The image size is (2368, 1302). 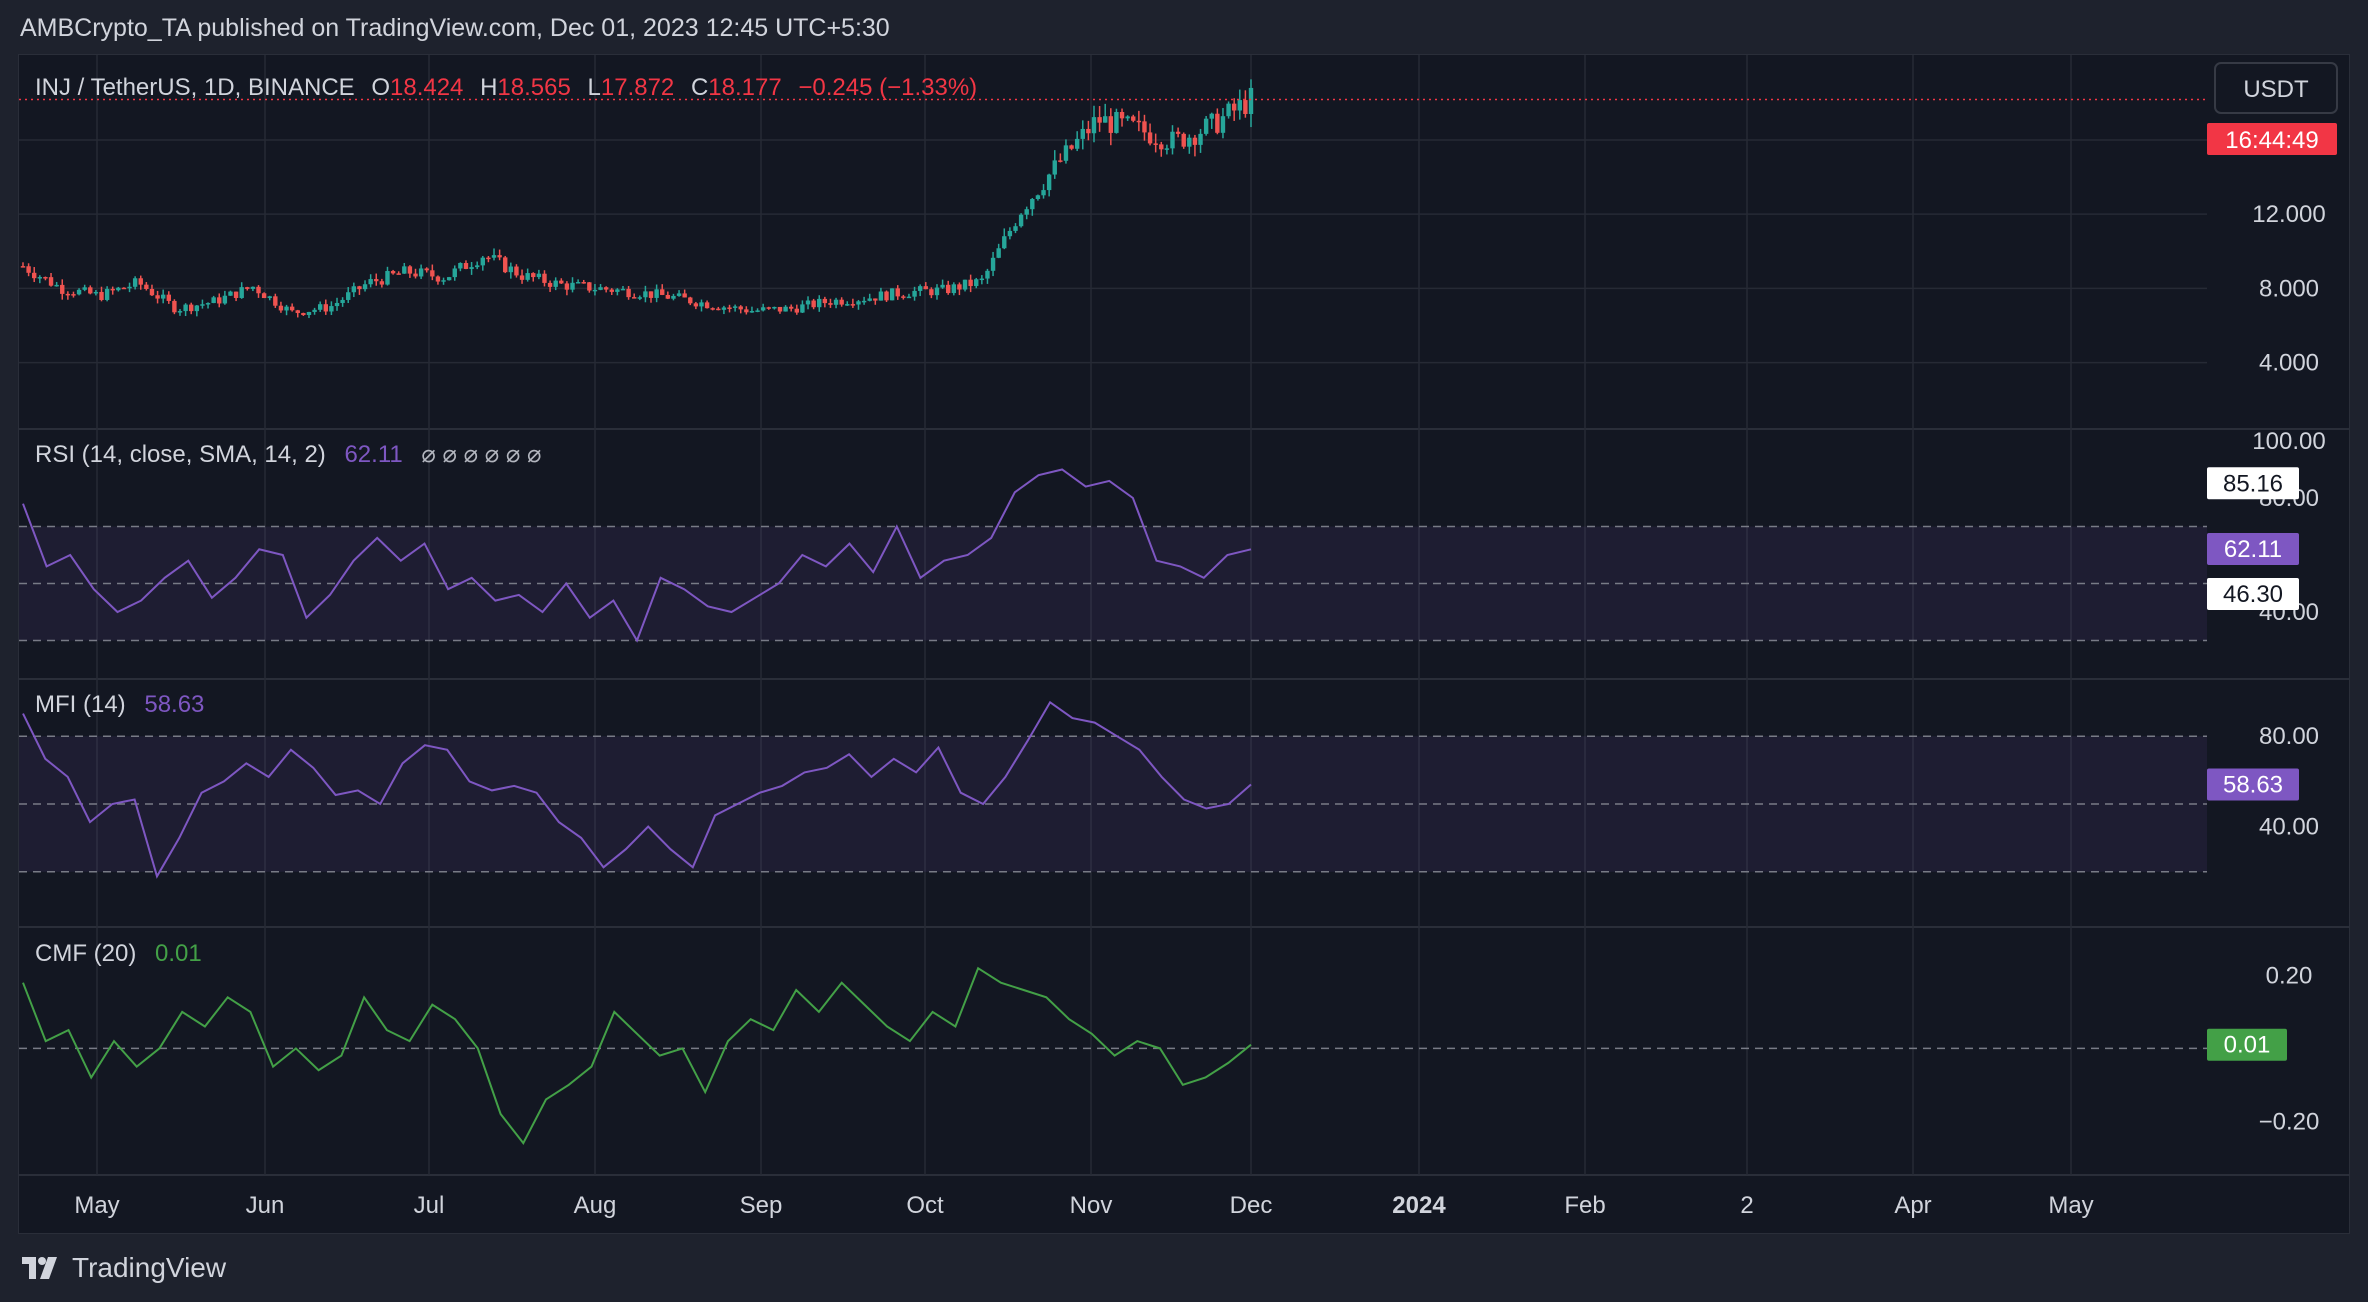 I want to click on mfi-value-badge-label: 58.63, so click(x=2253, y=784).